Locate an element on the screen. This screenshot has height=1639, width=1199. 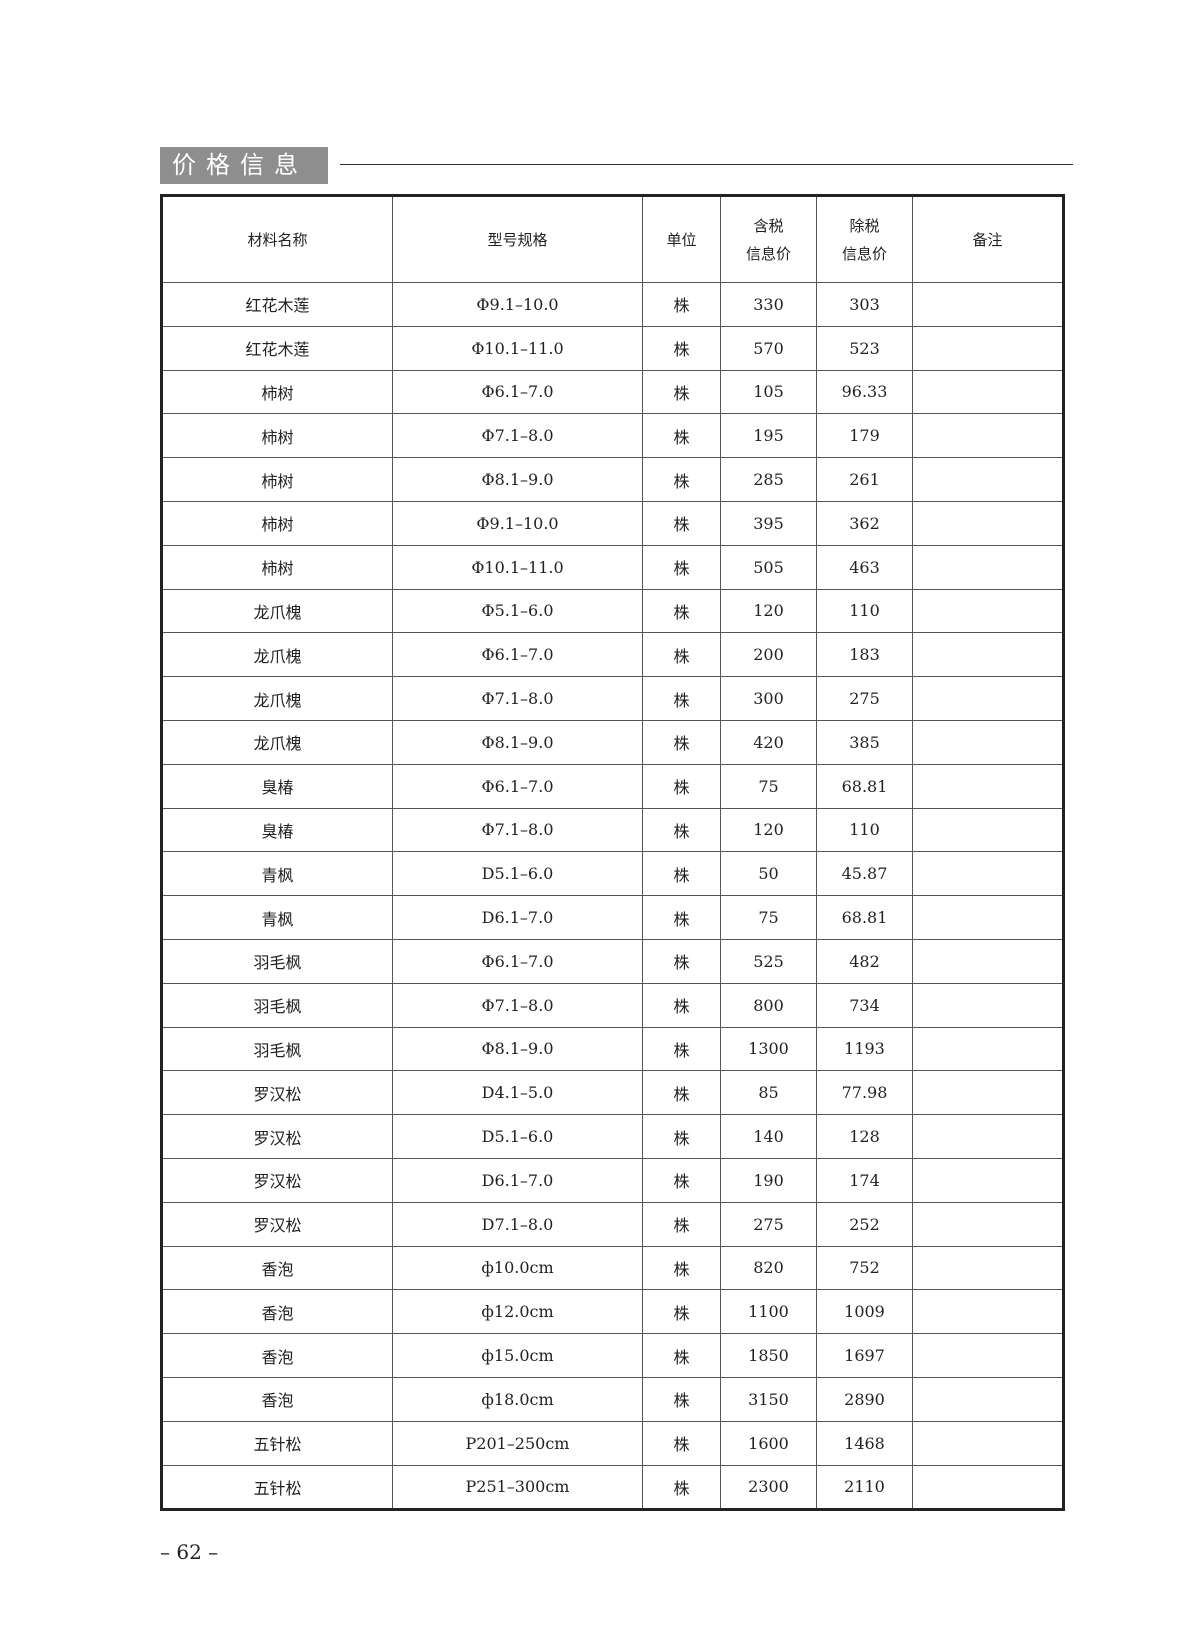
table-row: 青枫 D5.1–6.0 株 50 45.87 is located at coordinates (612, 874).